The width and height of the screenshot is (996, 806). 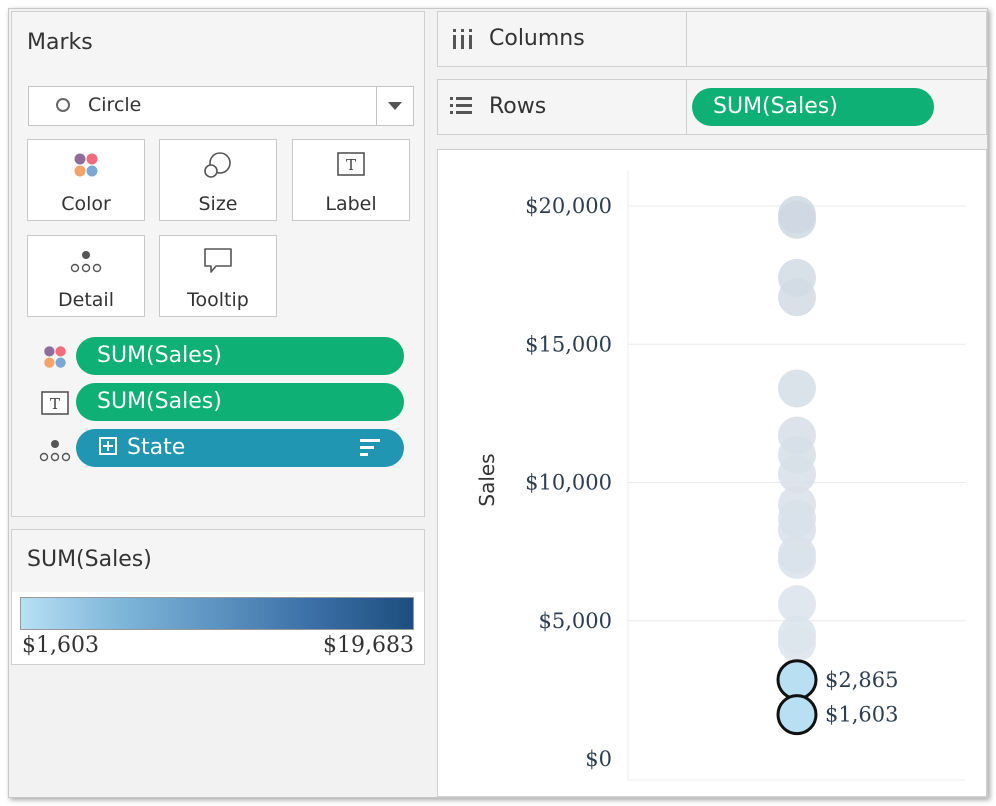 I want to click on color-legend: SUM(Sales) $1,603 $19,683, so click(x=218, y=597).